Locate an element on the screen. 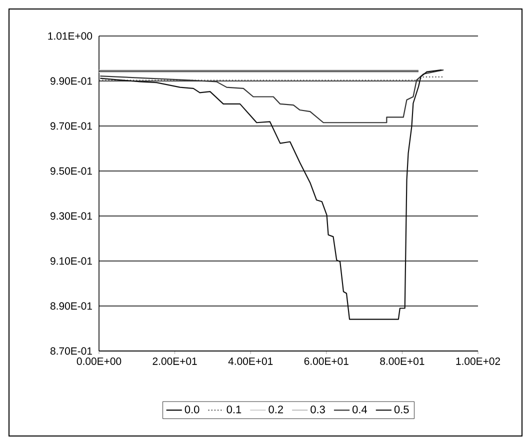  legend-label: 0.2 is located at coordinates (275, 410).